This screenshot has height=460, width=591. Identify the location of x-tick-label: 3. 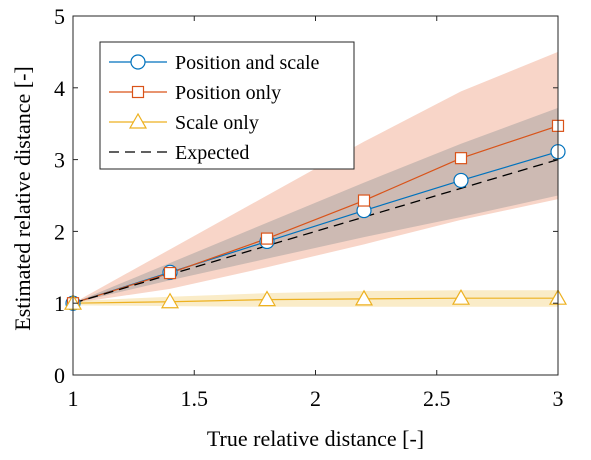
(558, 398).